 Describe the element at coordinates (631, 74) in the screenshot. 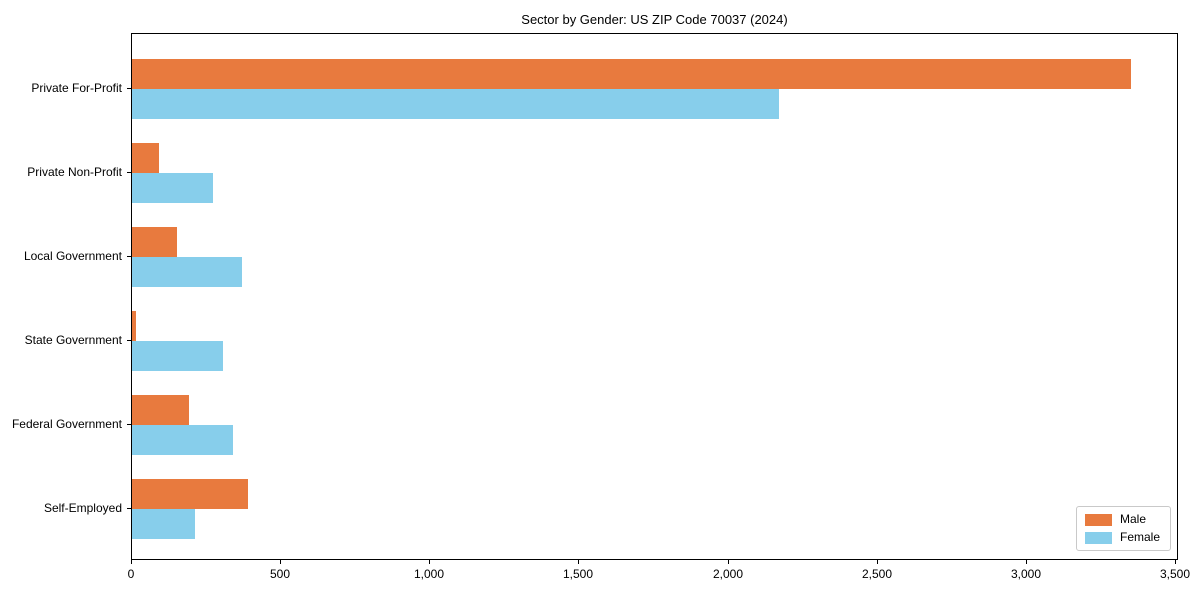

I see `bar-male-private-for-profit` at that location.